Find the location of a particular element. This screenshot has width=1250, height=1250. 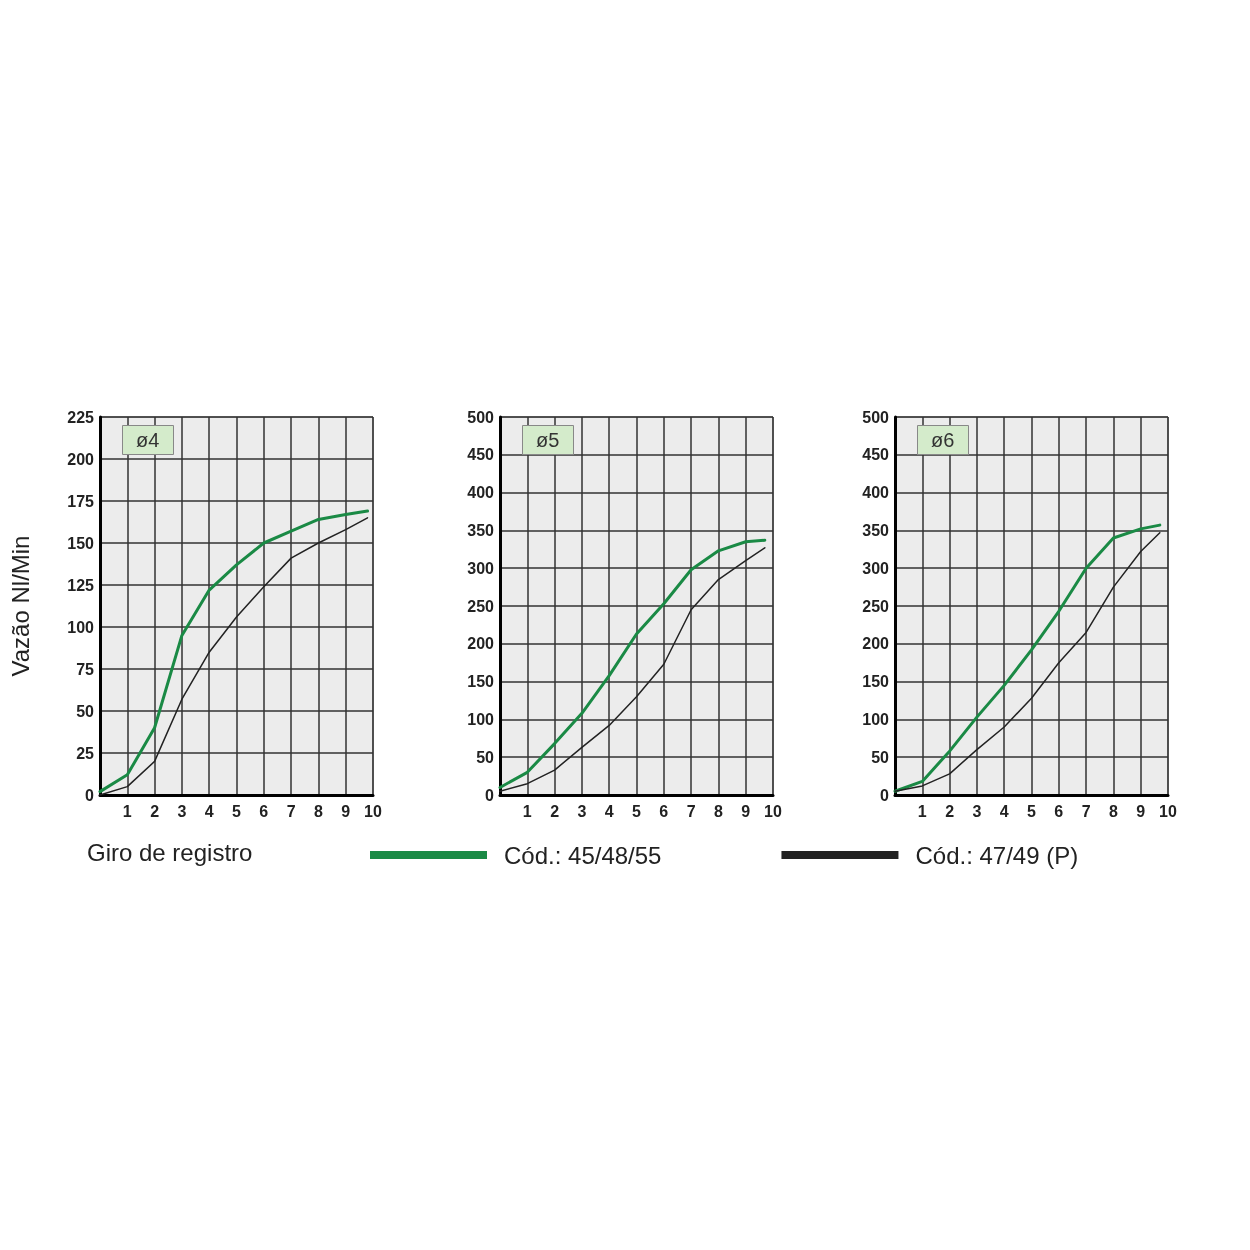

y-tick-label: 75 is located at coordinates (85, 669).